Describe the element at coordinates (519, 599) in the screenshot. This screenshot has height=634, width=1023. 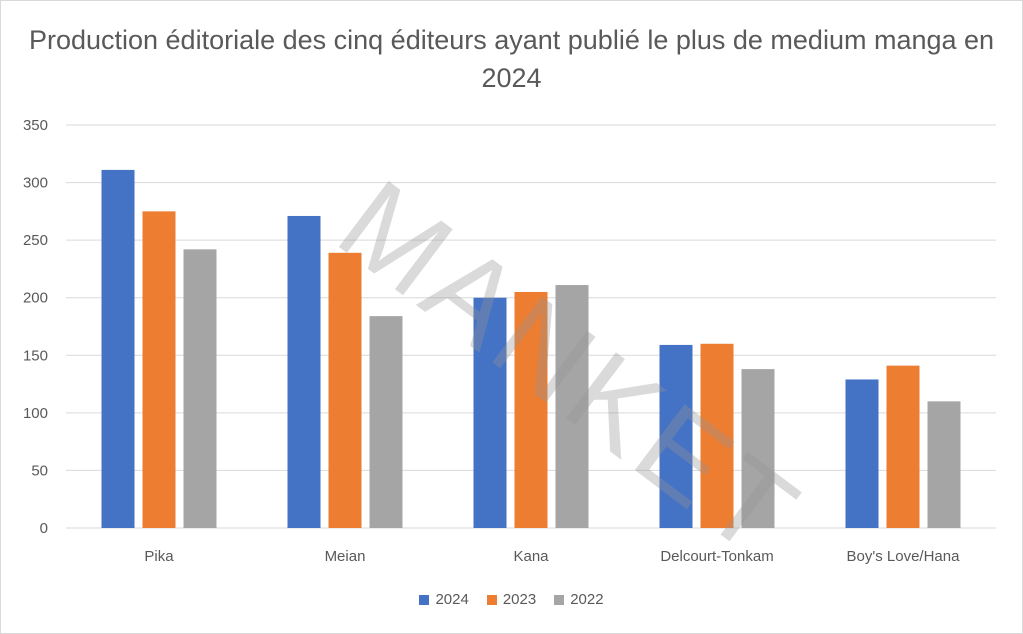
I see `legend-label: 2023` at that location.